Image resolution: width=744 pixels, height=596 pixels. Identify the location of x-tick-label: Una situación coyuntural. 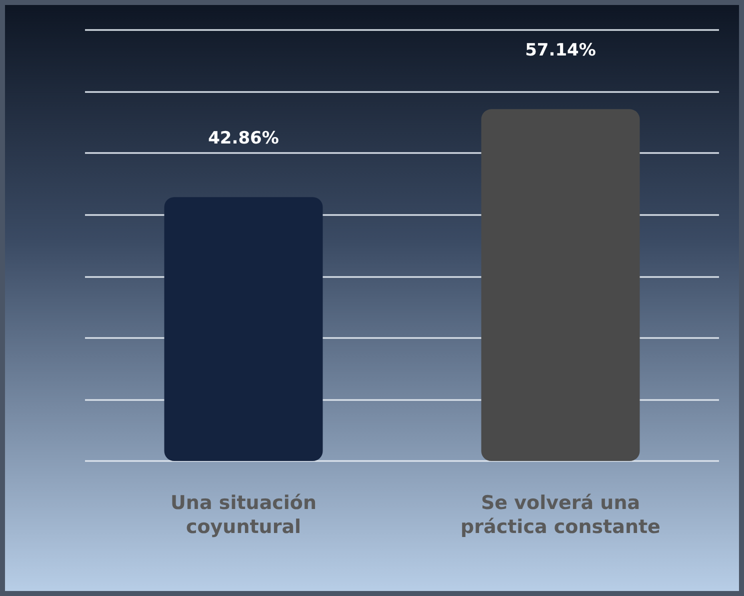
(243, 515).